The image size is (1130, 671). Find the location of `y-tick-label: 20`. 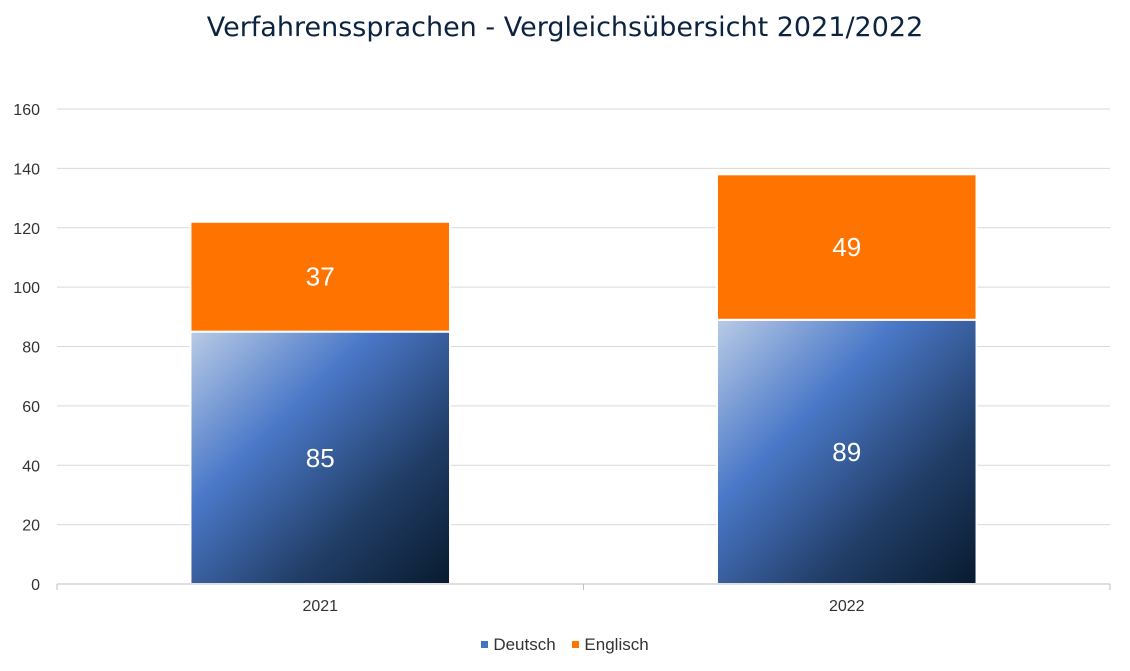

y-tick-label: 20 is located at coordinates (31, 526).